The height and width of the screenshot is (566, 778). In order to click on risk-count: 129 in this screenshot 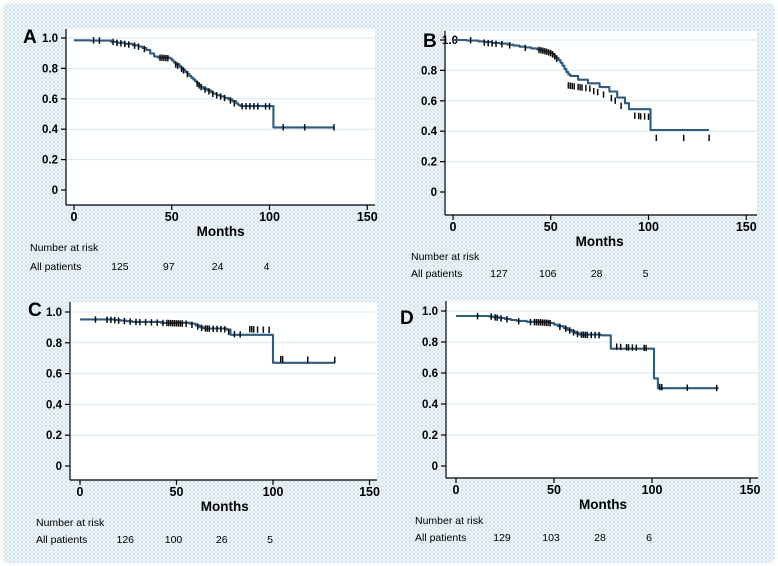, I will do `click(502, 538)`.